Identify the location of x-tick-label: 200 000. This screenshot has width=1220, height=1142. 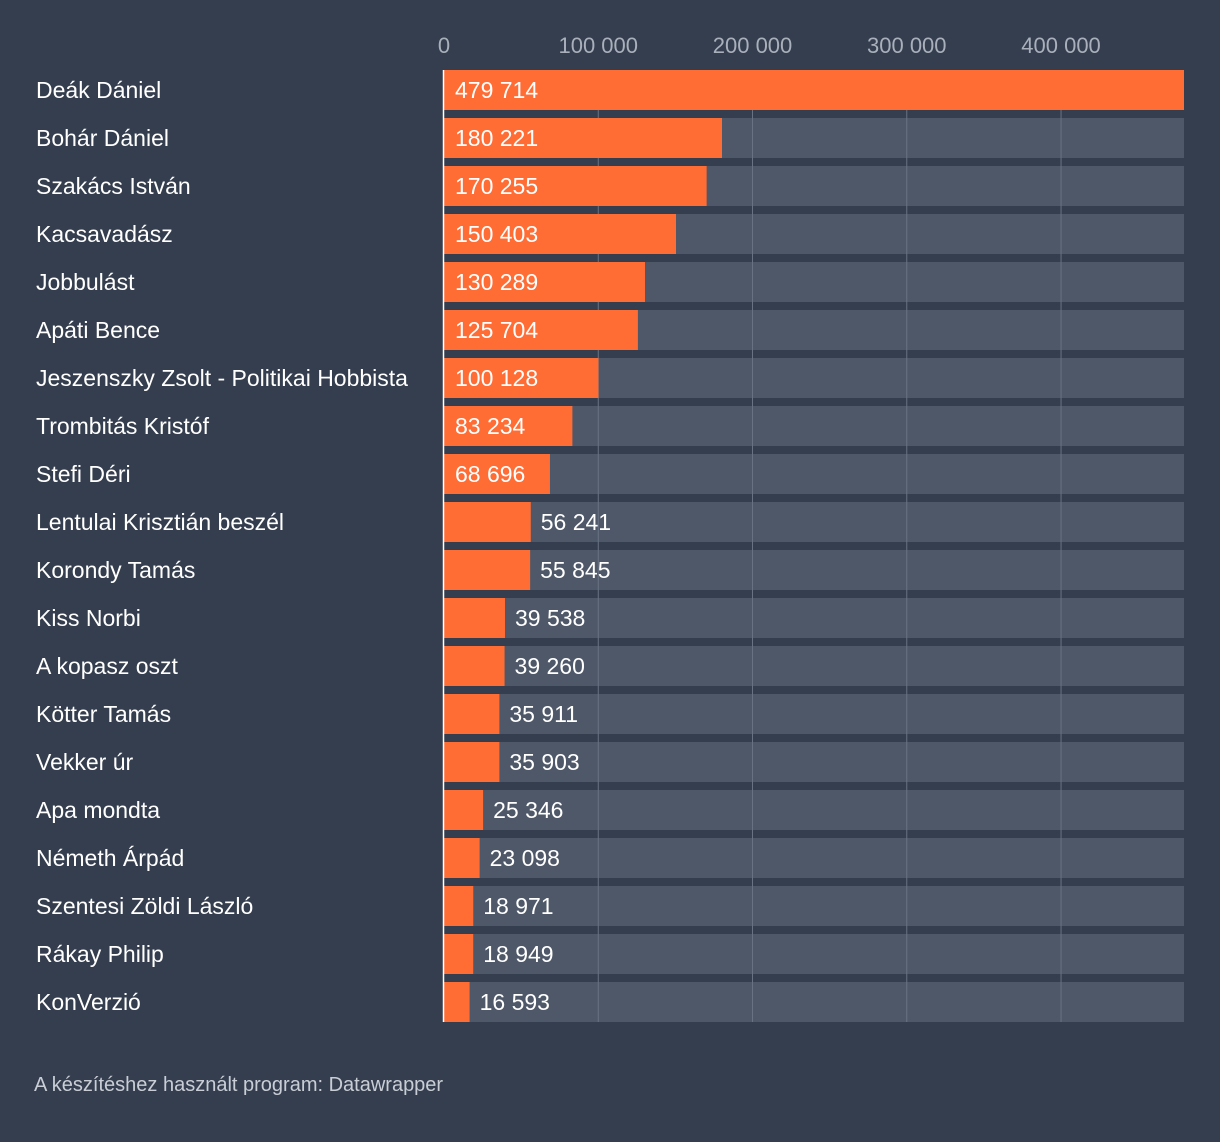
(753, 45).